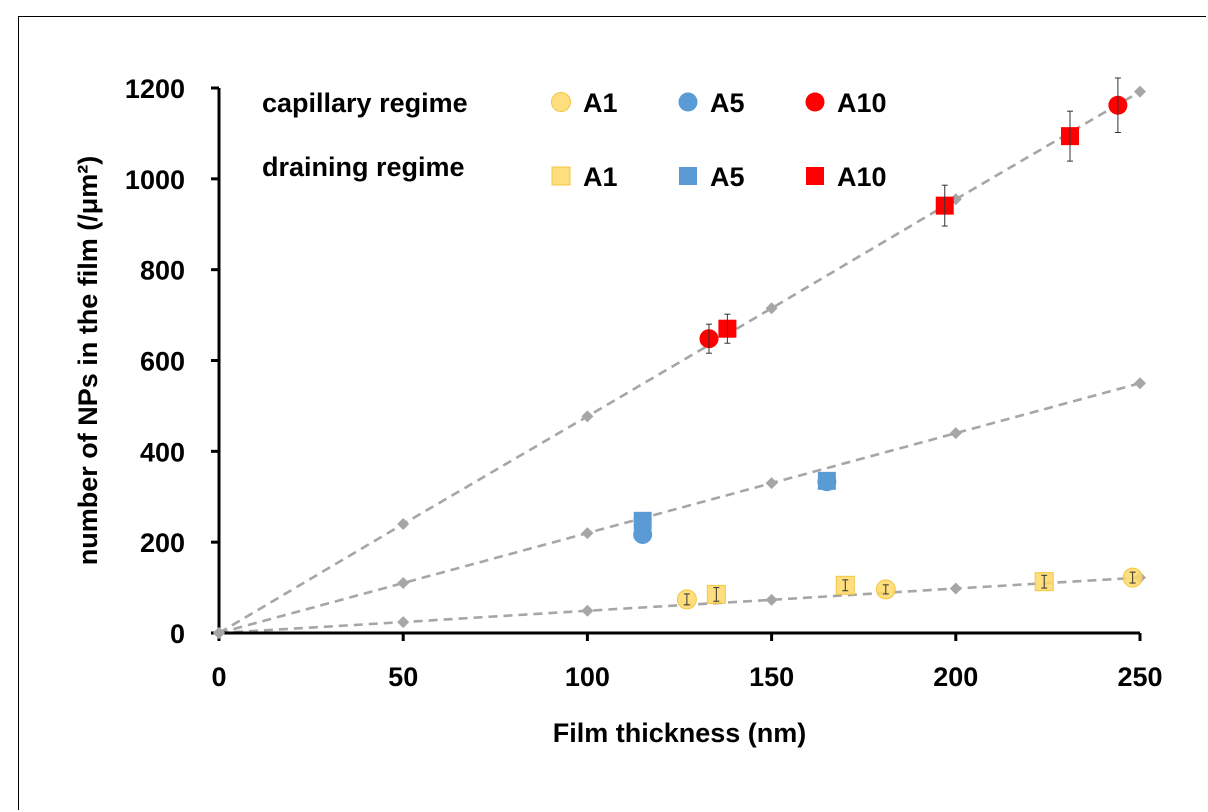  I want to click on x-tick-label: 250, so click(1139, 677).